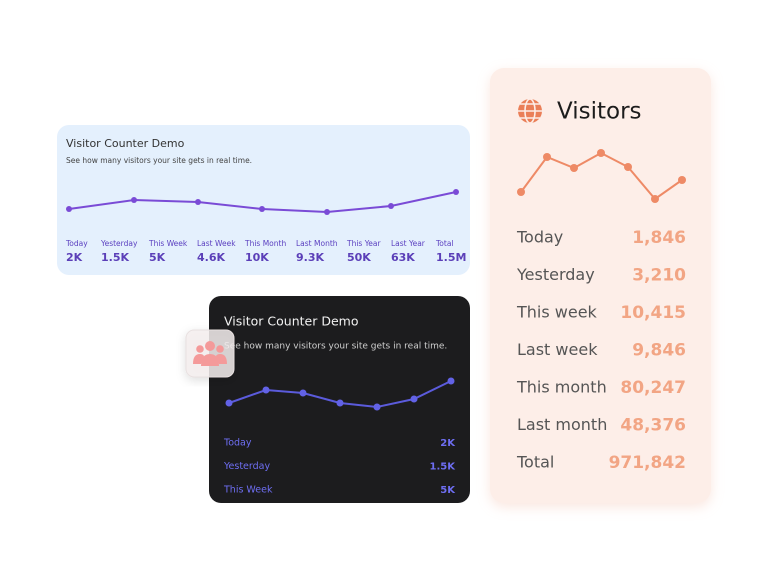 The image size is (768, 572). What do you see at coordinates (653, 313) in the screenshot?
I see `row-value: 10,415` at bounding box center [653, 313].